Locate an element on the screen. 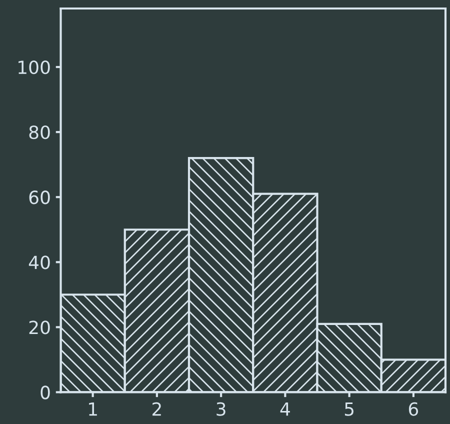 The width and height of the screenshot is (450, 424). x-tick-label: 6 is located at coordinates (413, 409).